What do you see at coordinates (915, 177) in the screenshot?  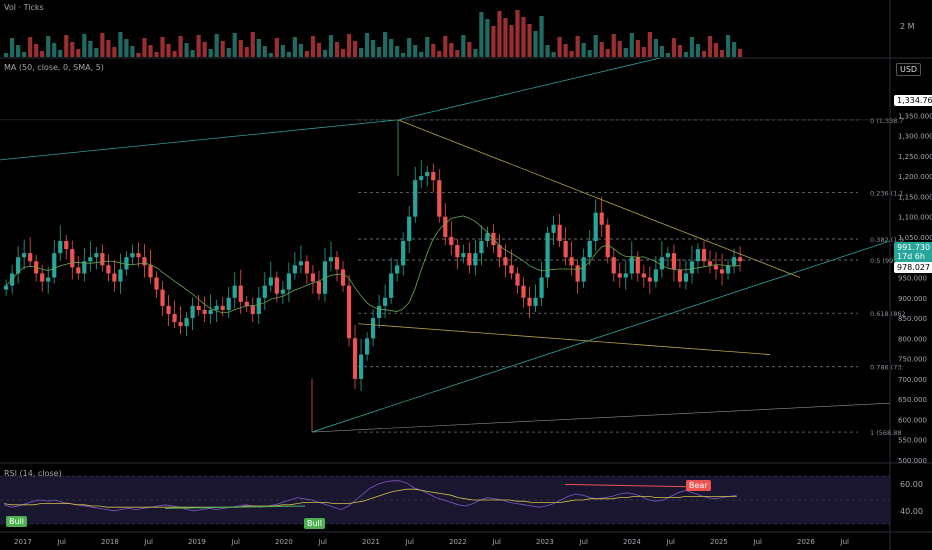 I see `y-tick-label: 1,200.000` at bounding box center [915, 177].